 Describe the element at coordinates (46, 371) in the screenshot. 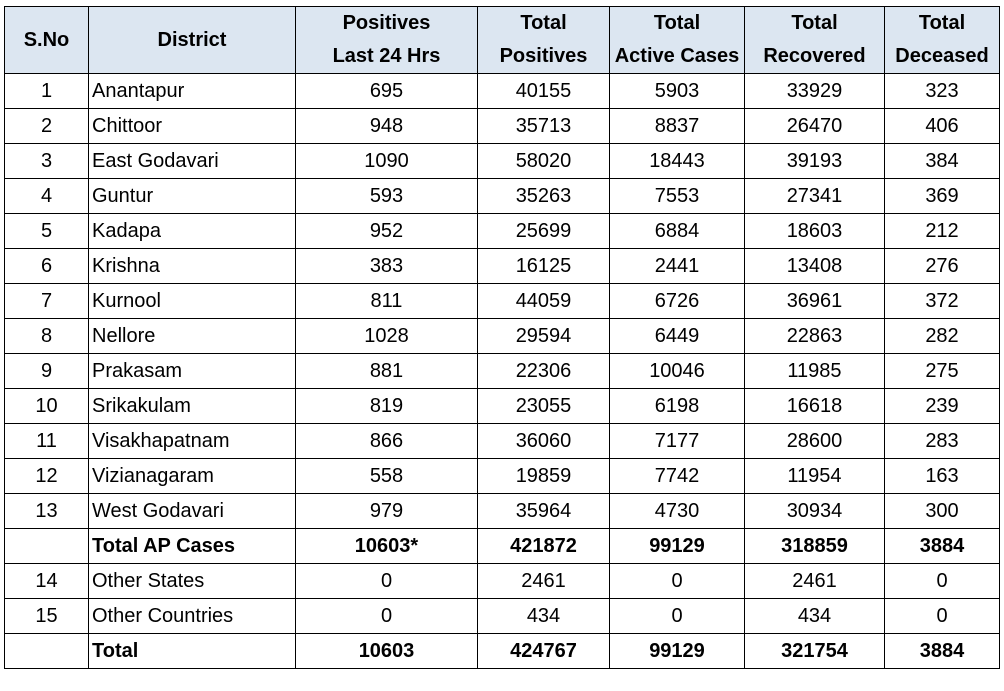

I see `sno-cell: 9` at that location.